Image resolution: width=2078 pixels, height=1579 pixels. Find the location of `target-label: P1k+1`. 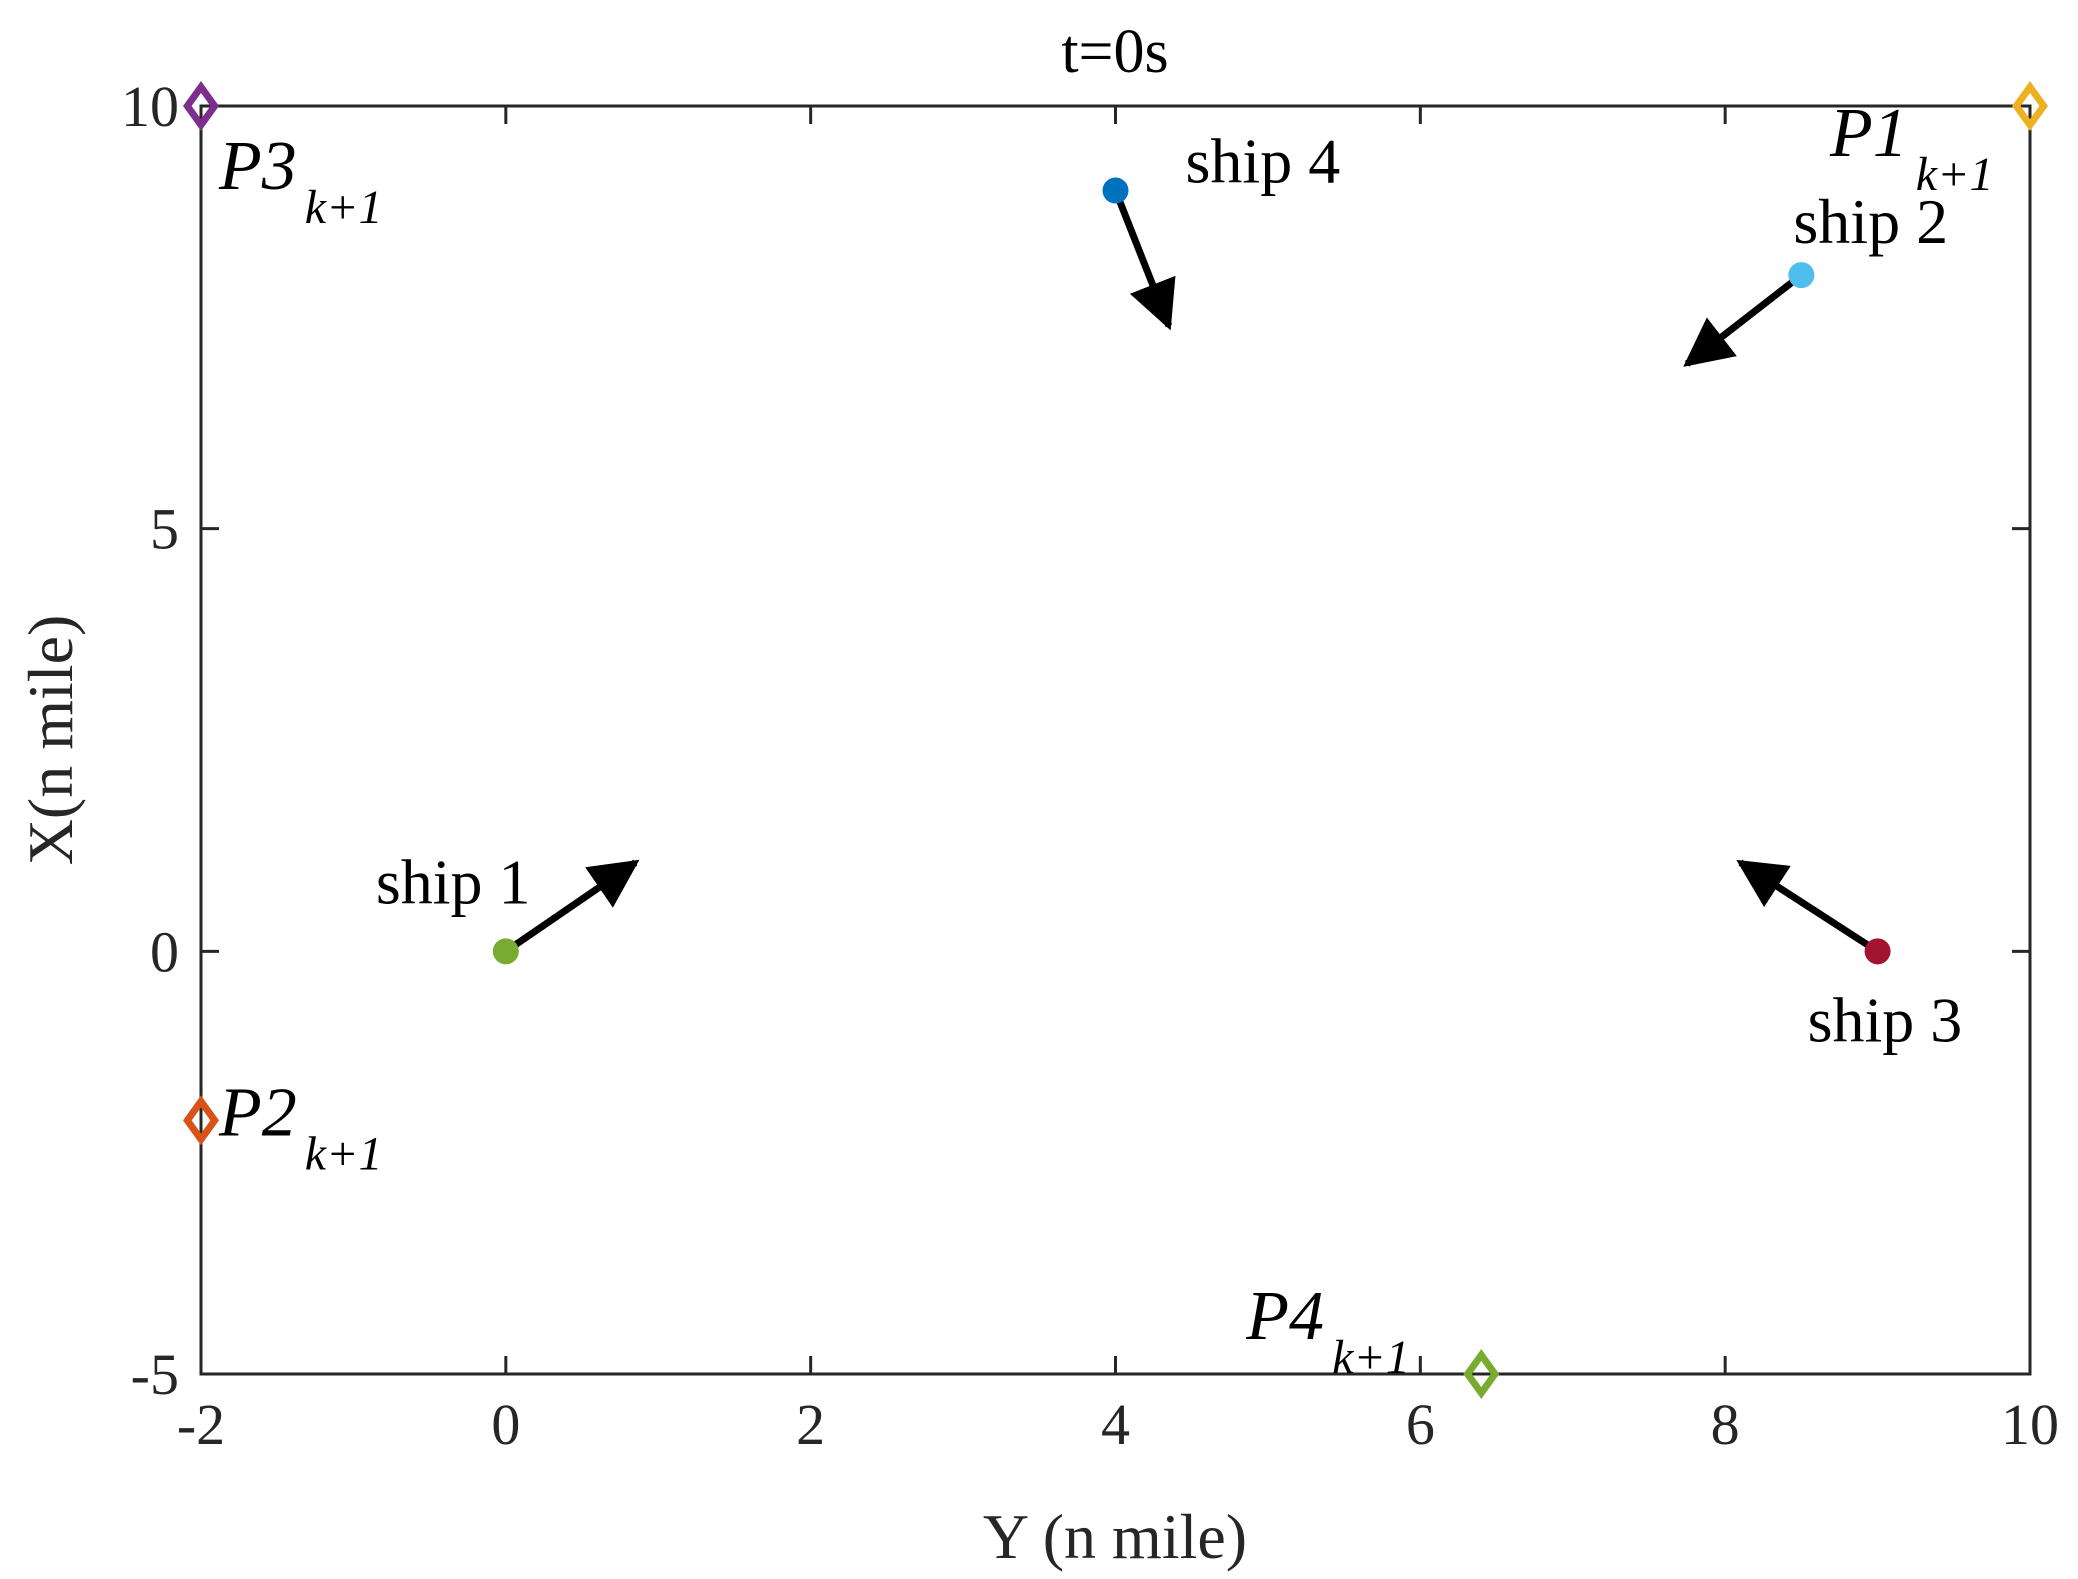

target-label: P1k+1 is located at coordinates (1911, 148).